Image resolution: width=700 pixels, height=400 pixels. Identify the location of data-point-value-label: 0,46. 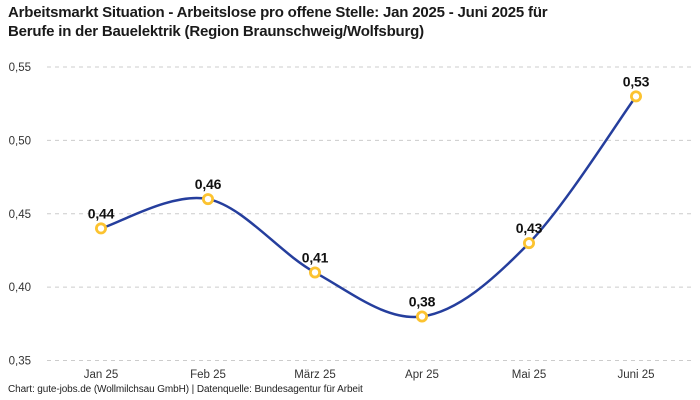
(208, 184).